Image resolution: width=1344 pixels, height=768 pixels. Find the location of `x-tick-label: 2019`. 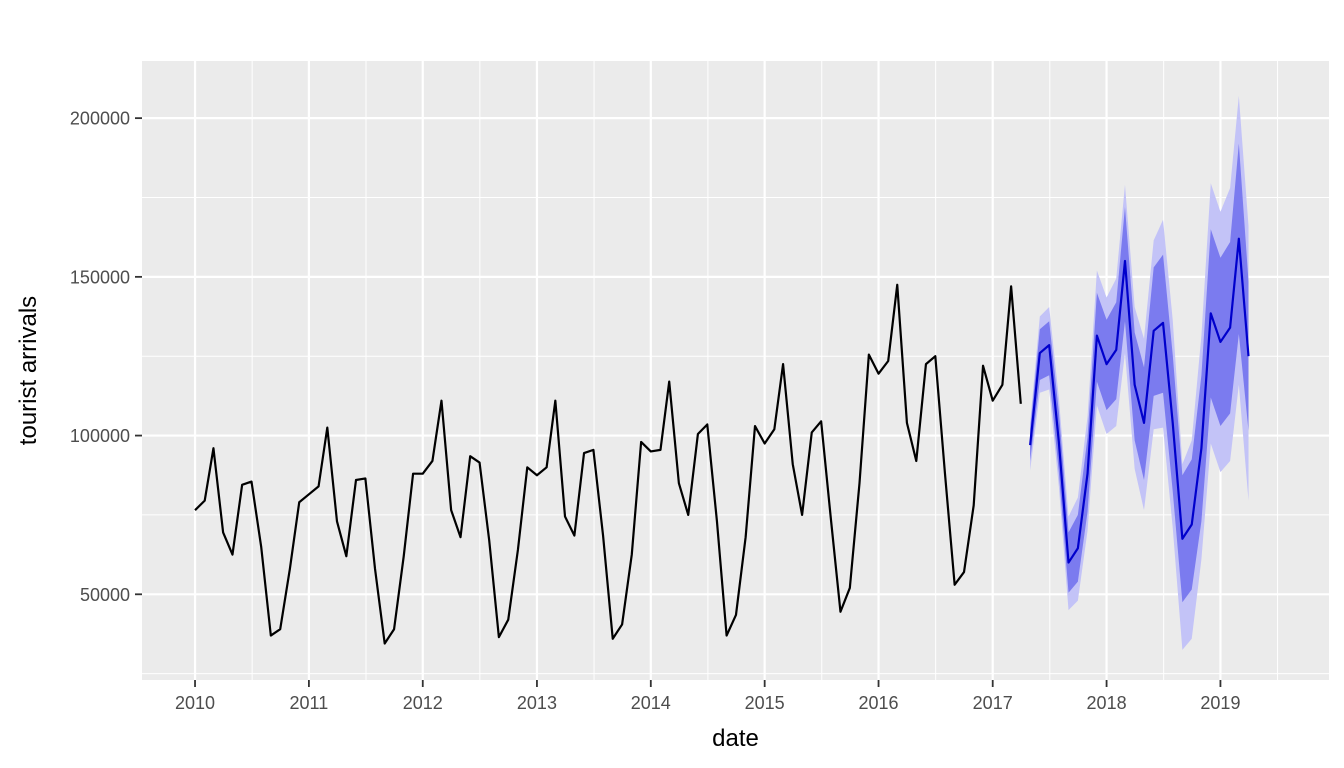

x-tick-label: 2019 is located at coordinates (1220, 703).